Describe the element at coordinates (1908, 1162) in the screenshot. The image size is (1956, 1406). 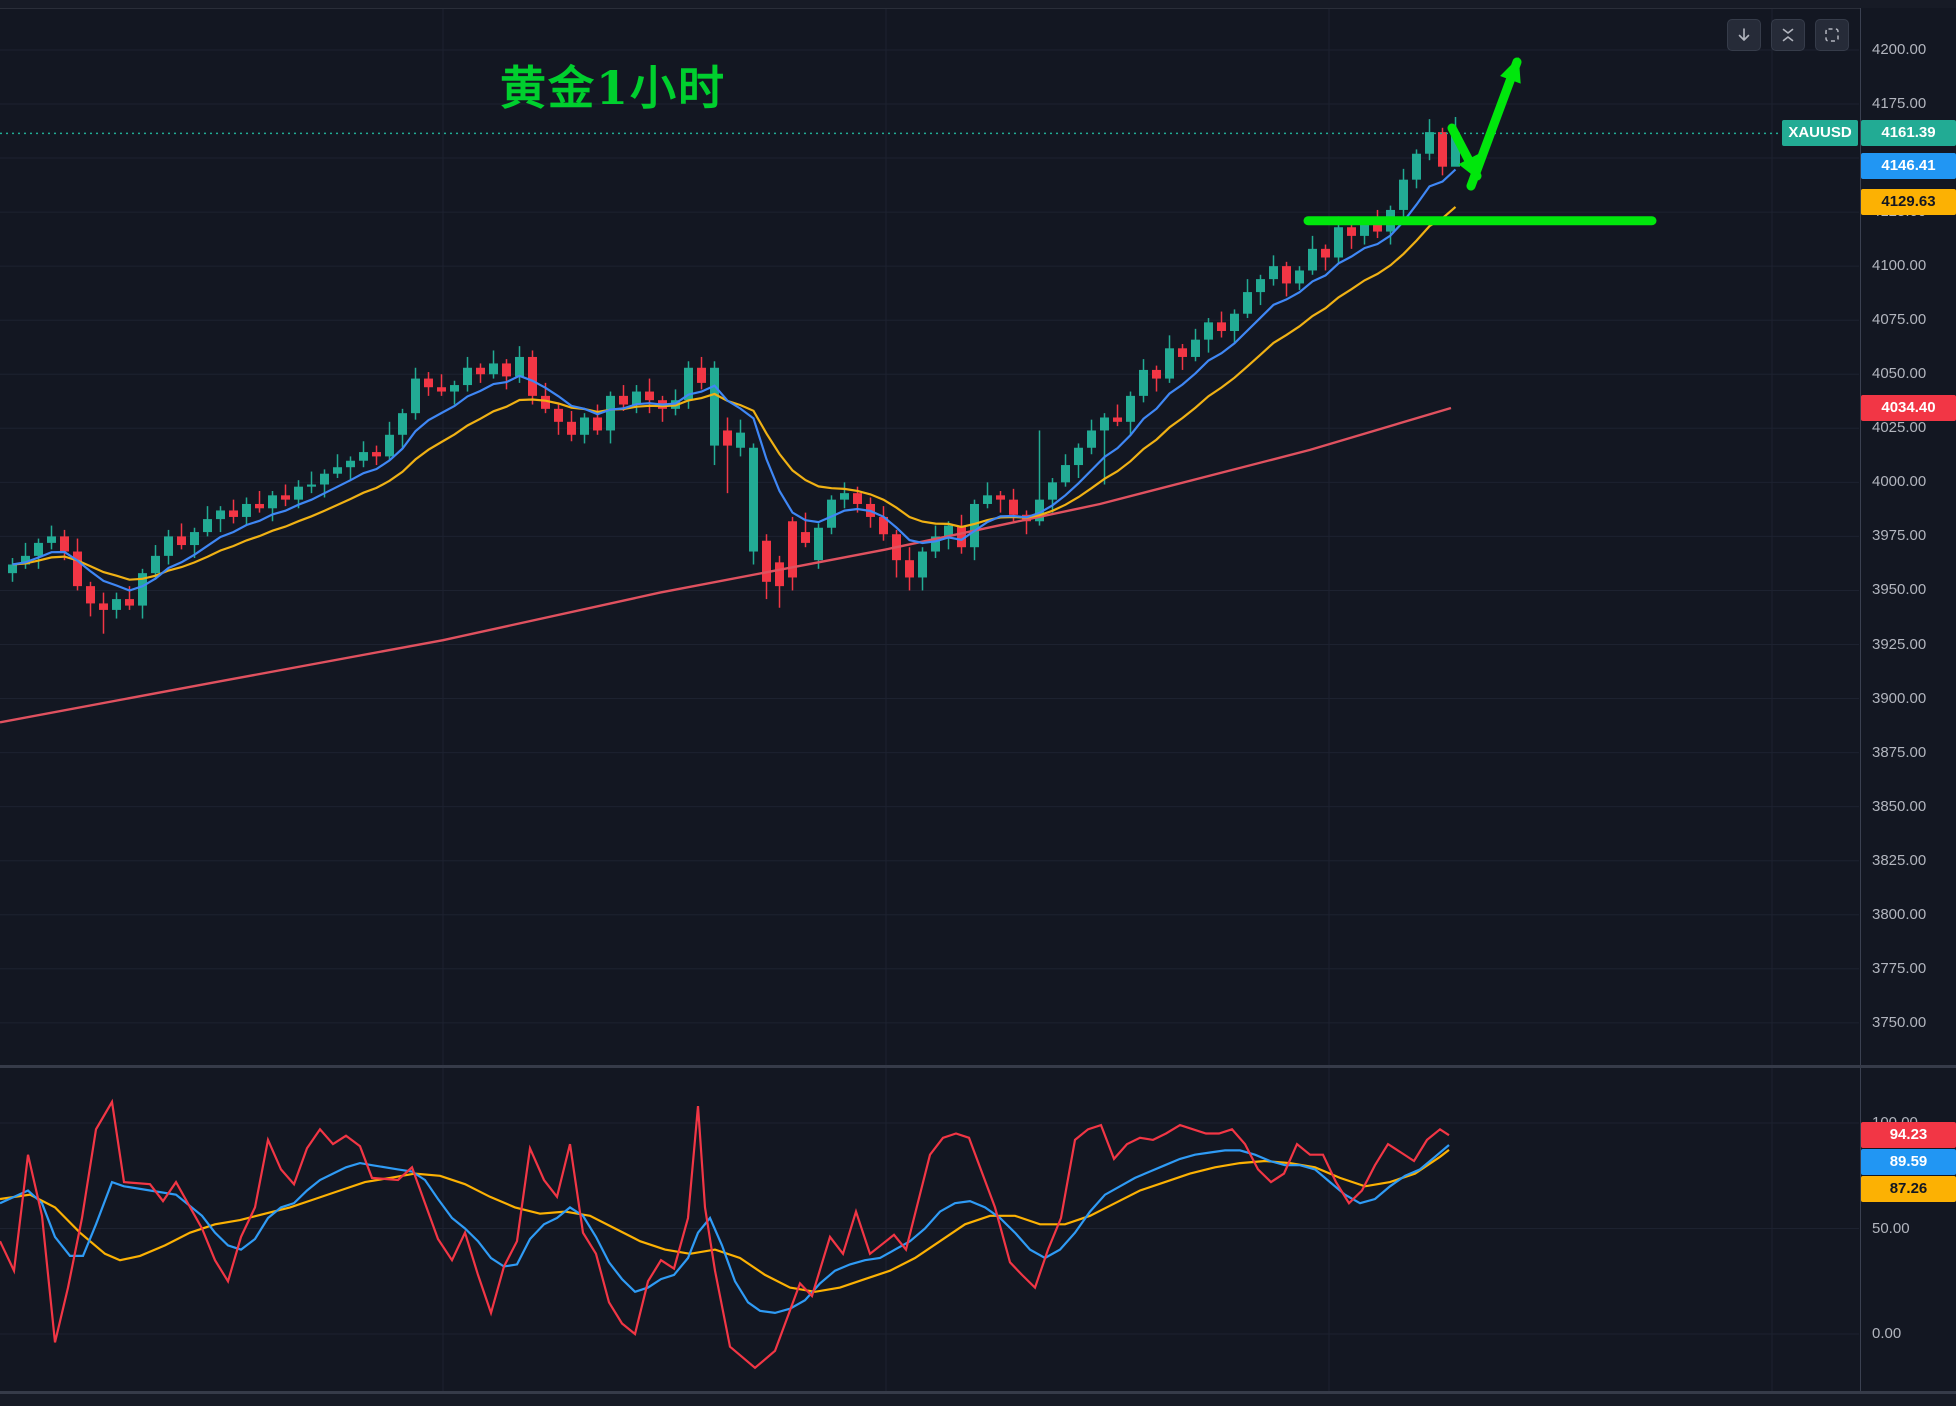
I see `oscillator-mid-tag: 89.59` at that location.